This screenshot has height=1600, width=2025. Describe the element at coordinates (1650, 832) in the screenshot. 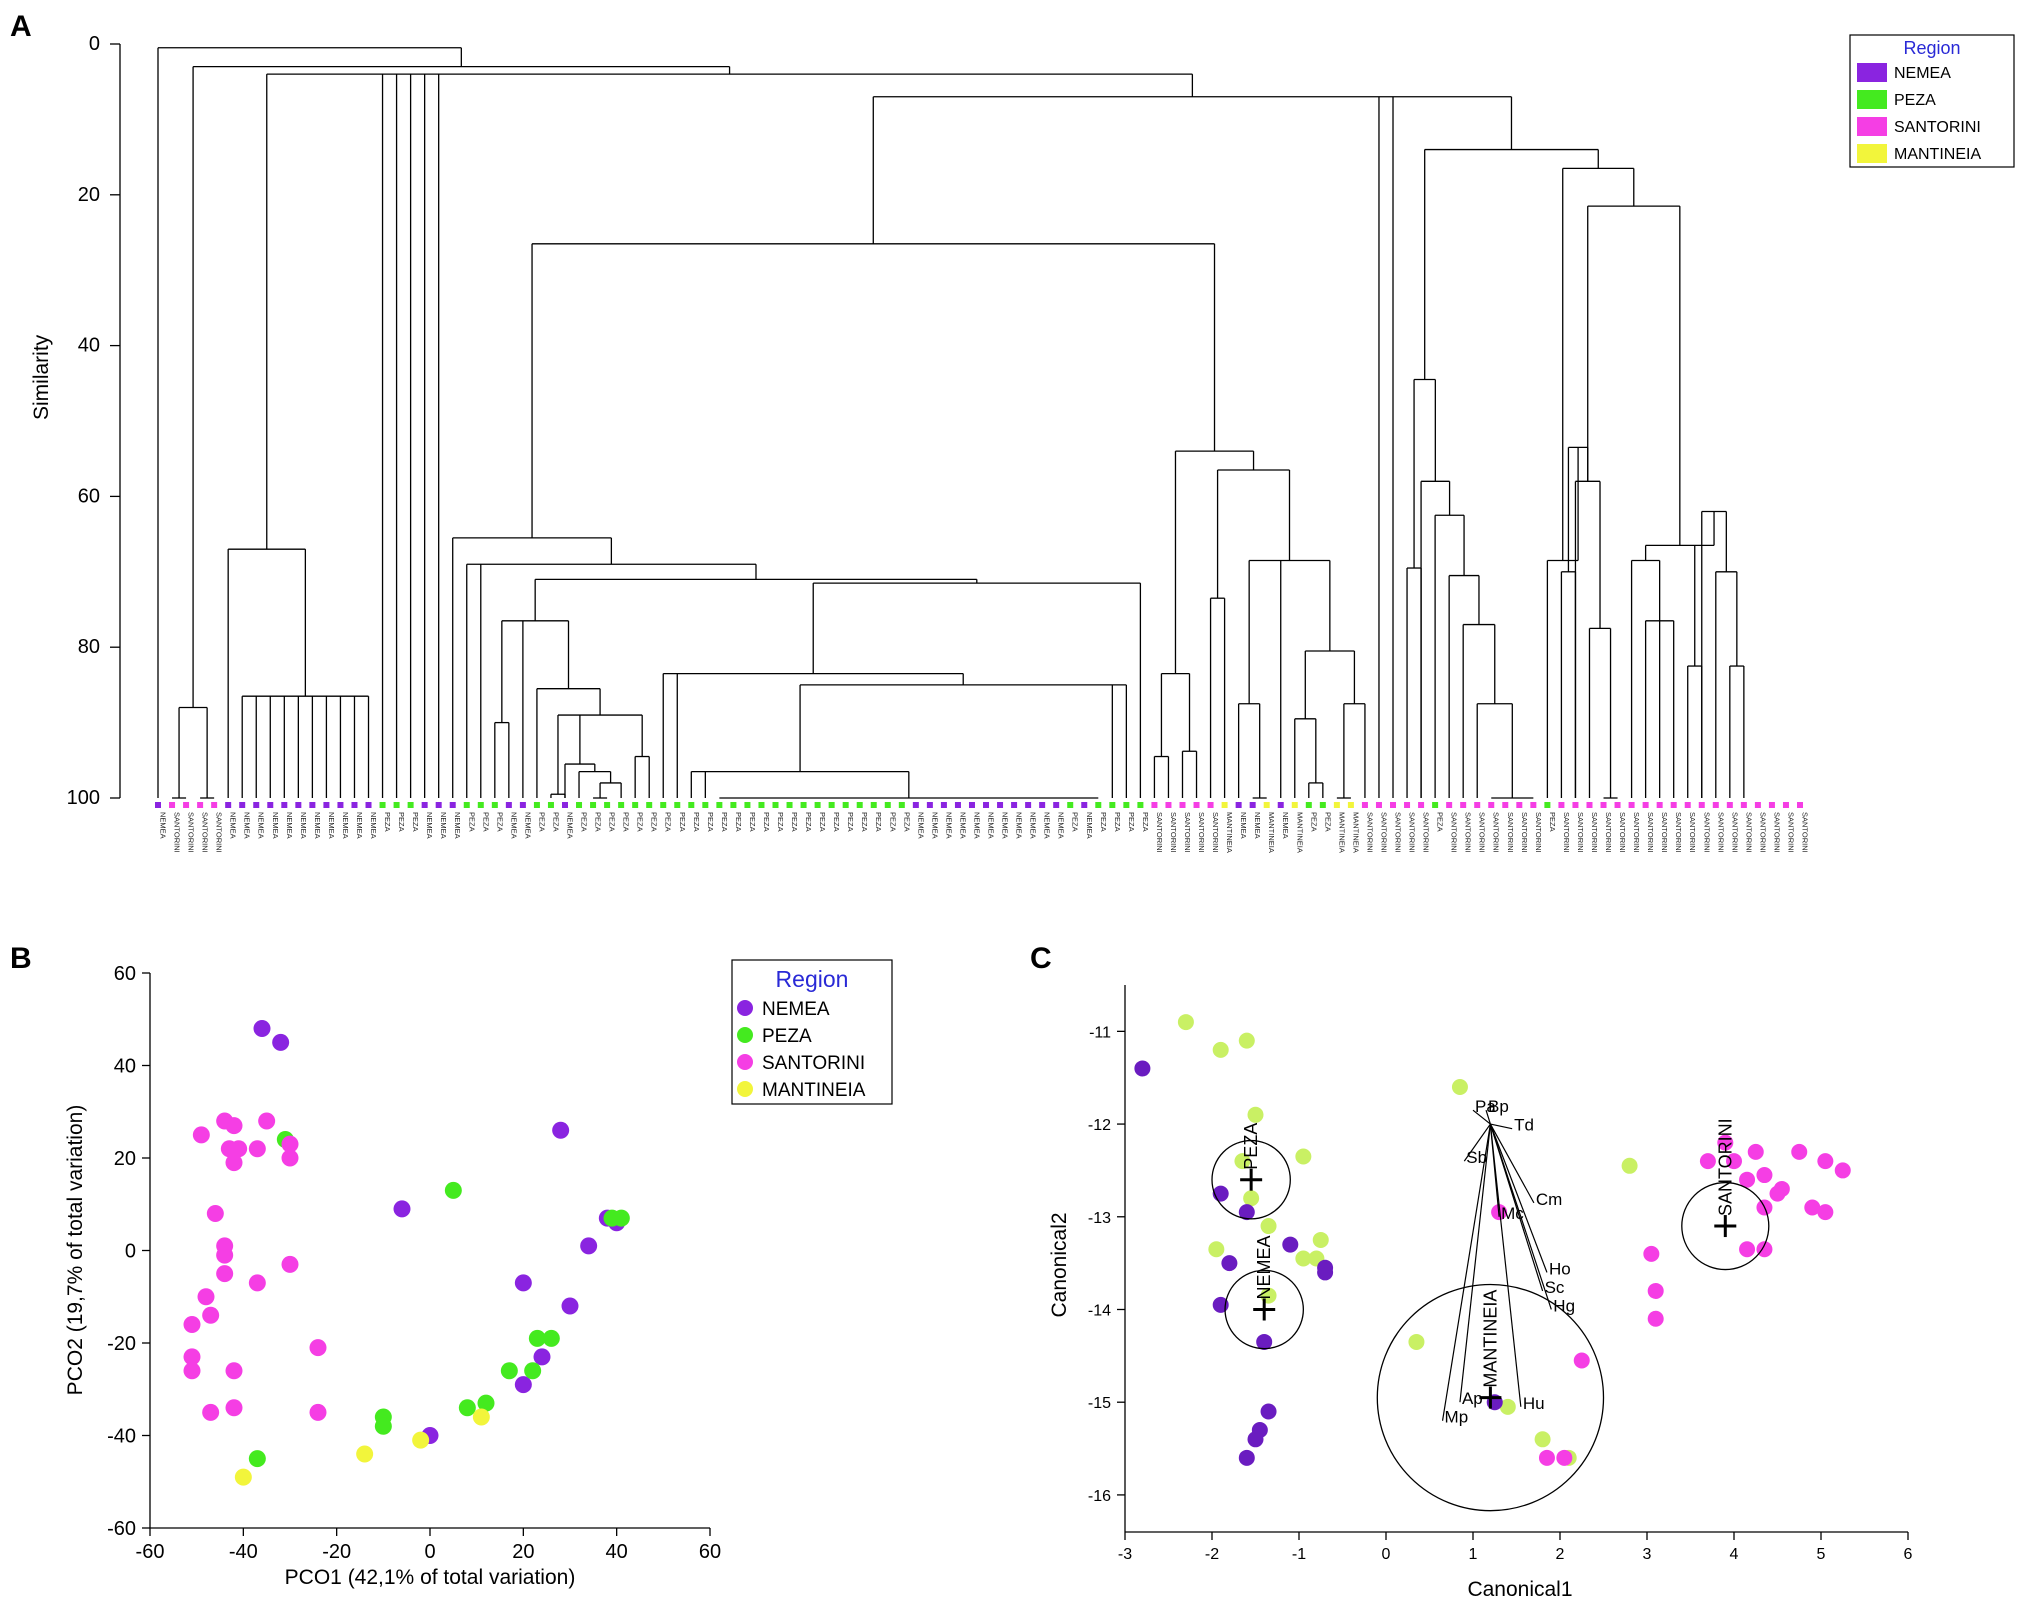

I see `leaf-label-106: SANTORINI` at that location.